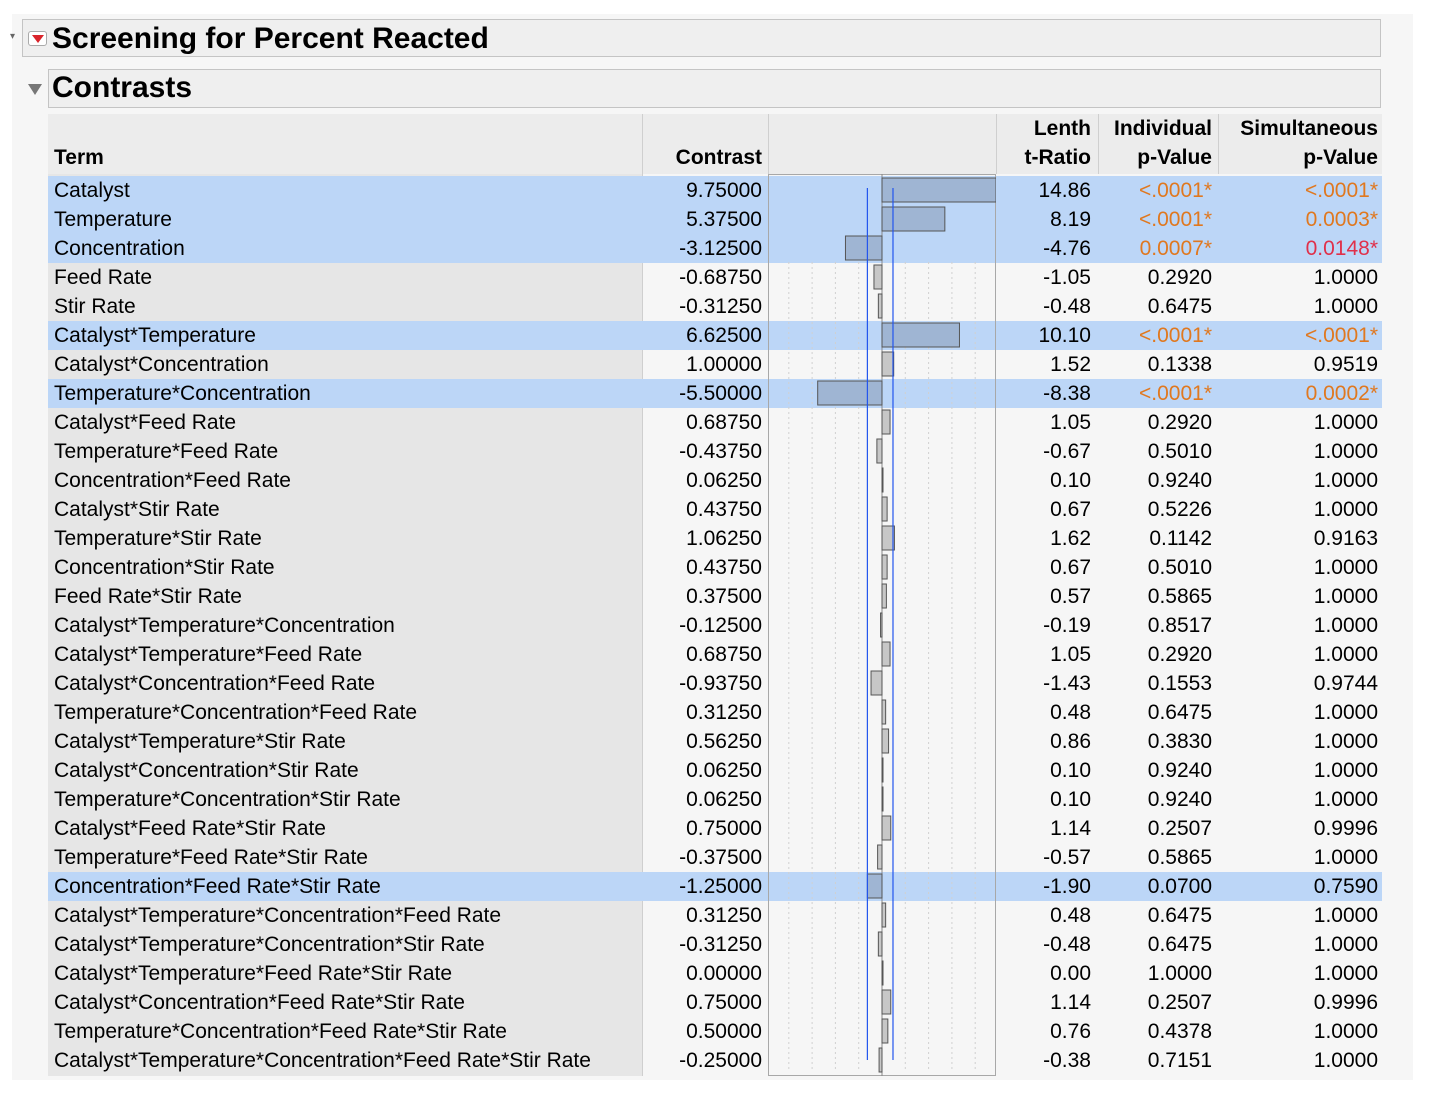  I want to click on lenth-t-ratio-cell: 0.86, so click(1070, 741).